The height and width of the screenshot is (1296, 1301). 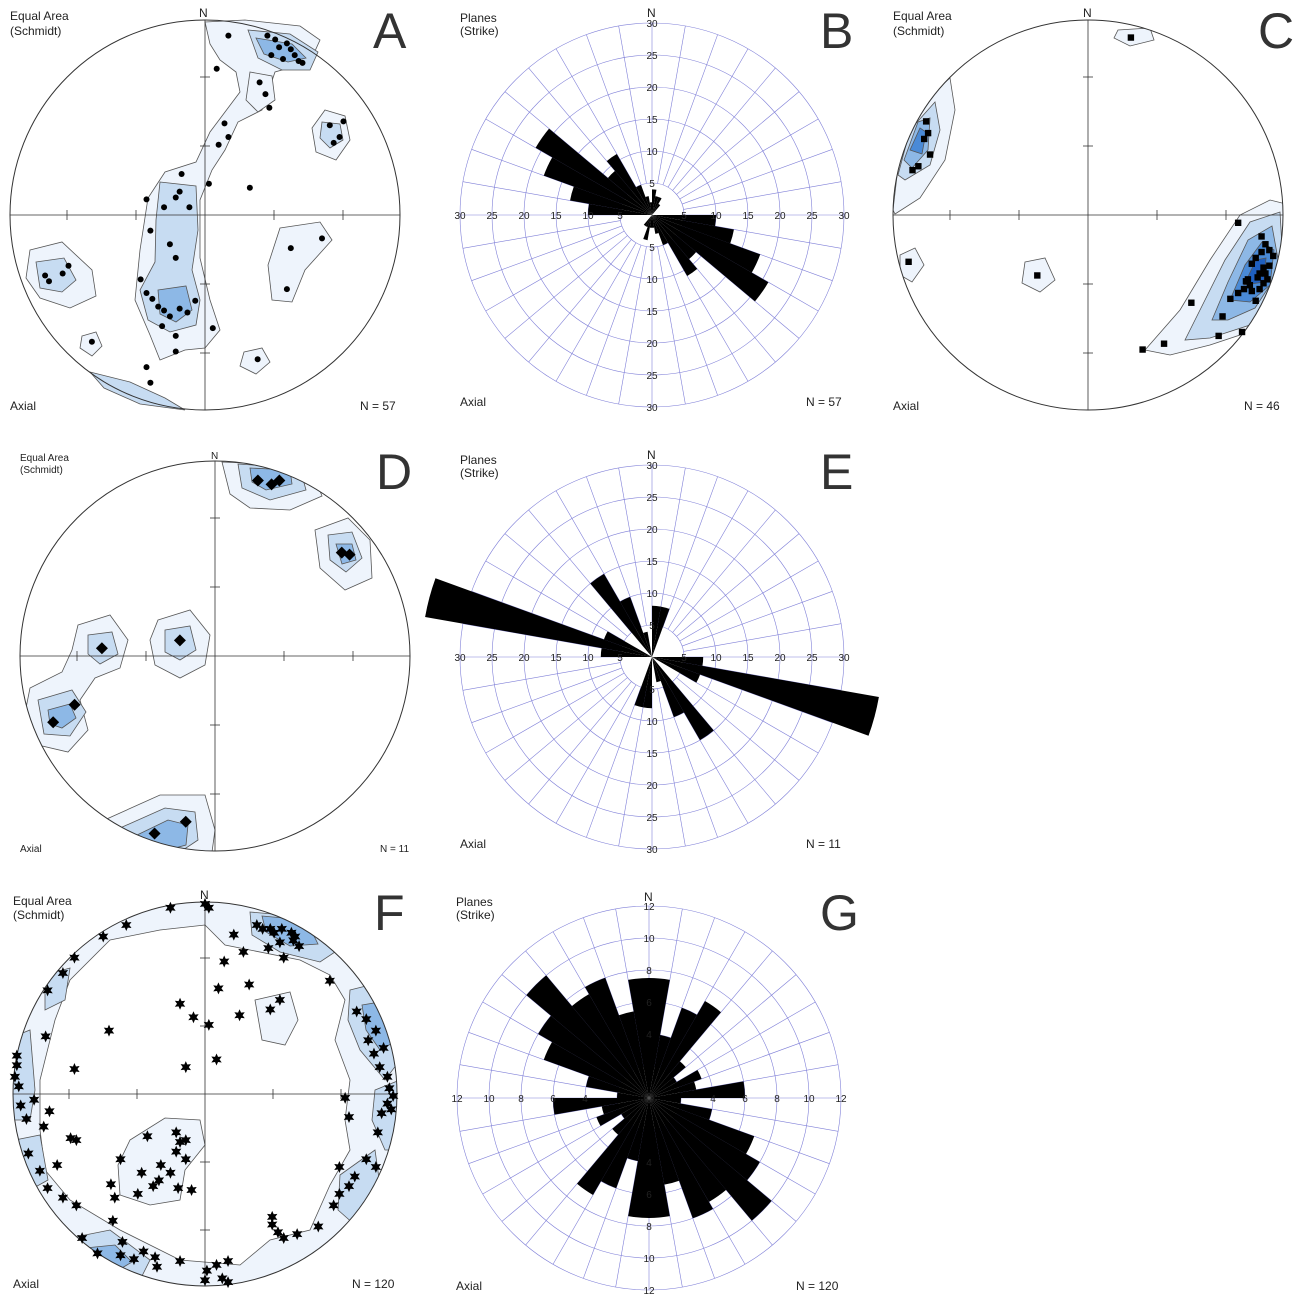 I want to click on projection-label: Equal Area, so click(x=39, y=16).